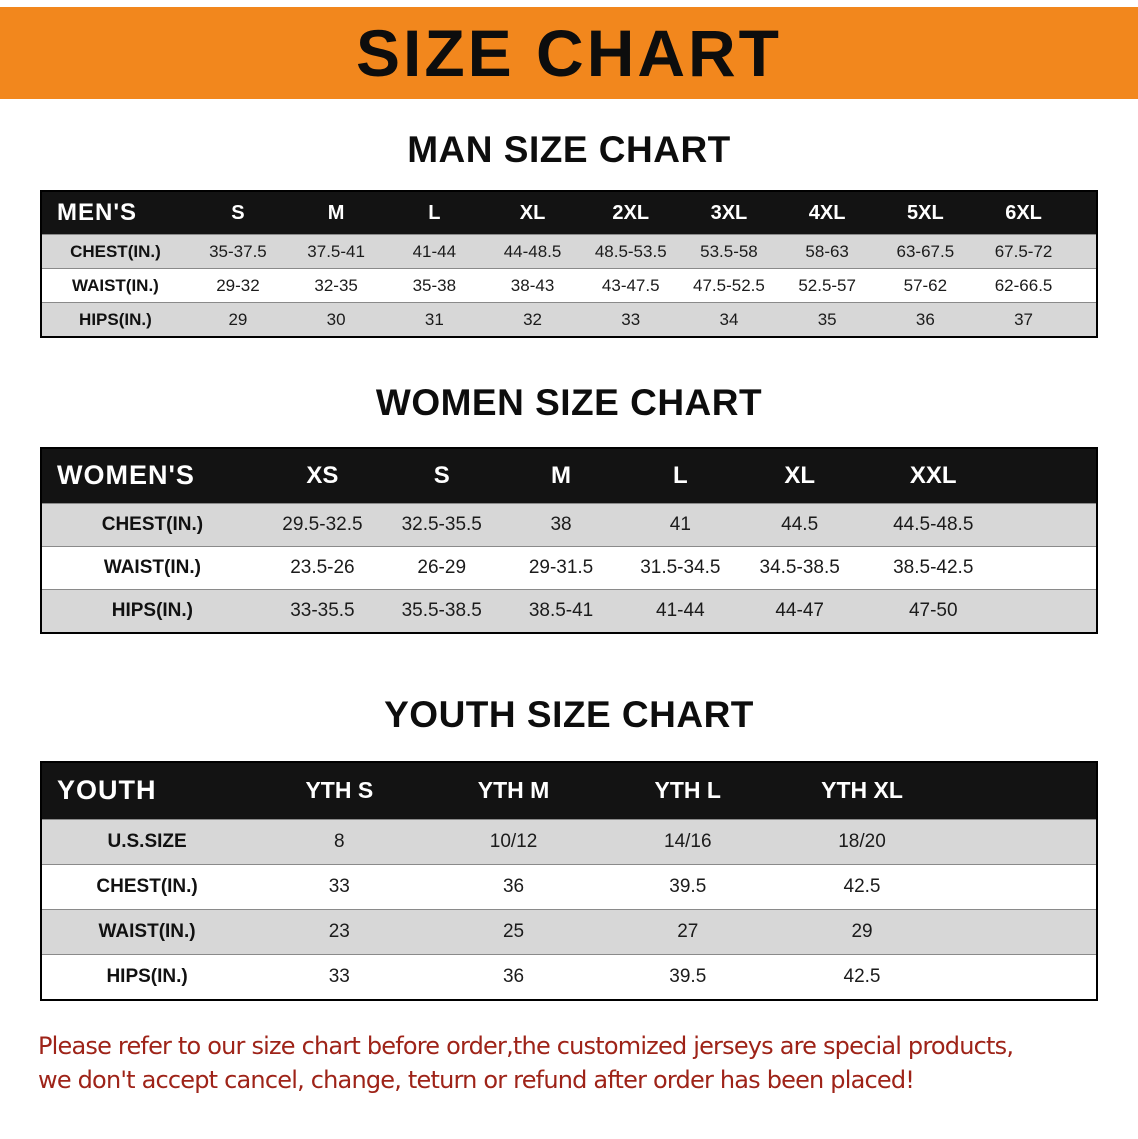  I want to click on size-cell: 58-63, so click(827, 251).